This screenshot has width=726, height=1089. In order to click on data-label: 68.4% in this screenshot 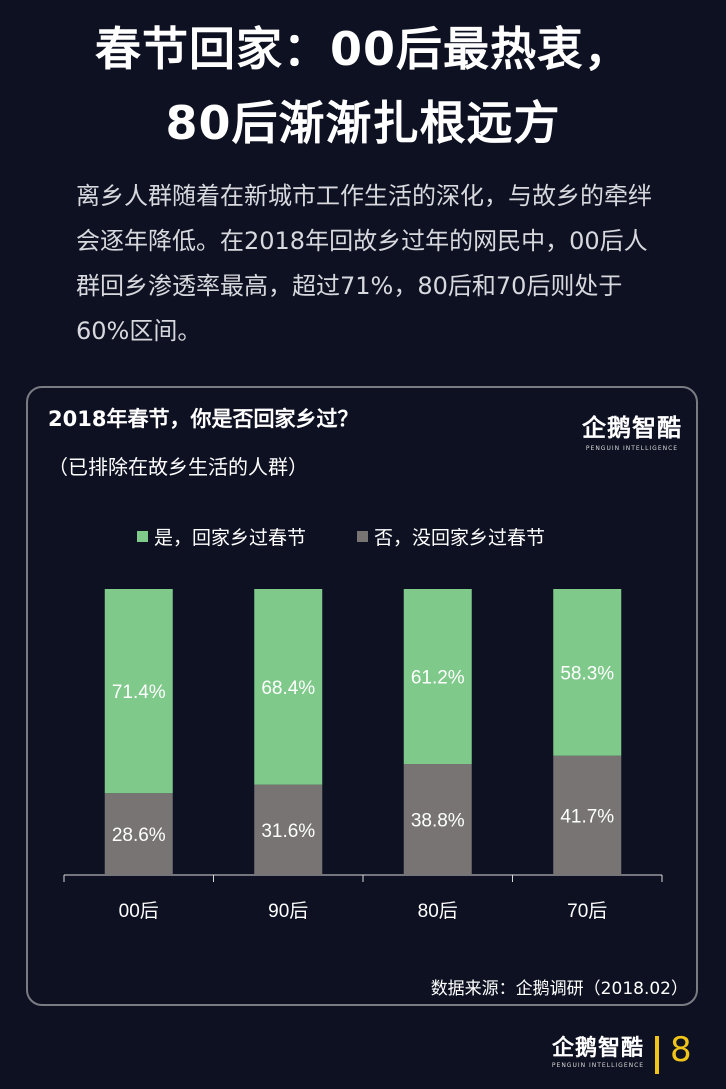, I will do `click(288, 688)`.